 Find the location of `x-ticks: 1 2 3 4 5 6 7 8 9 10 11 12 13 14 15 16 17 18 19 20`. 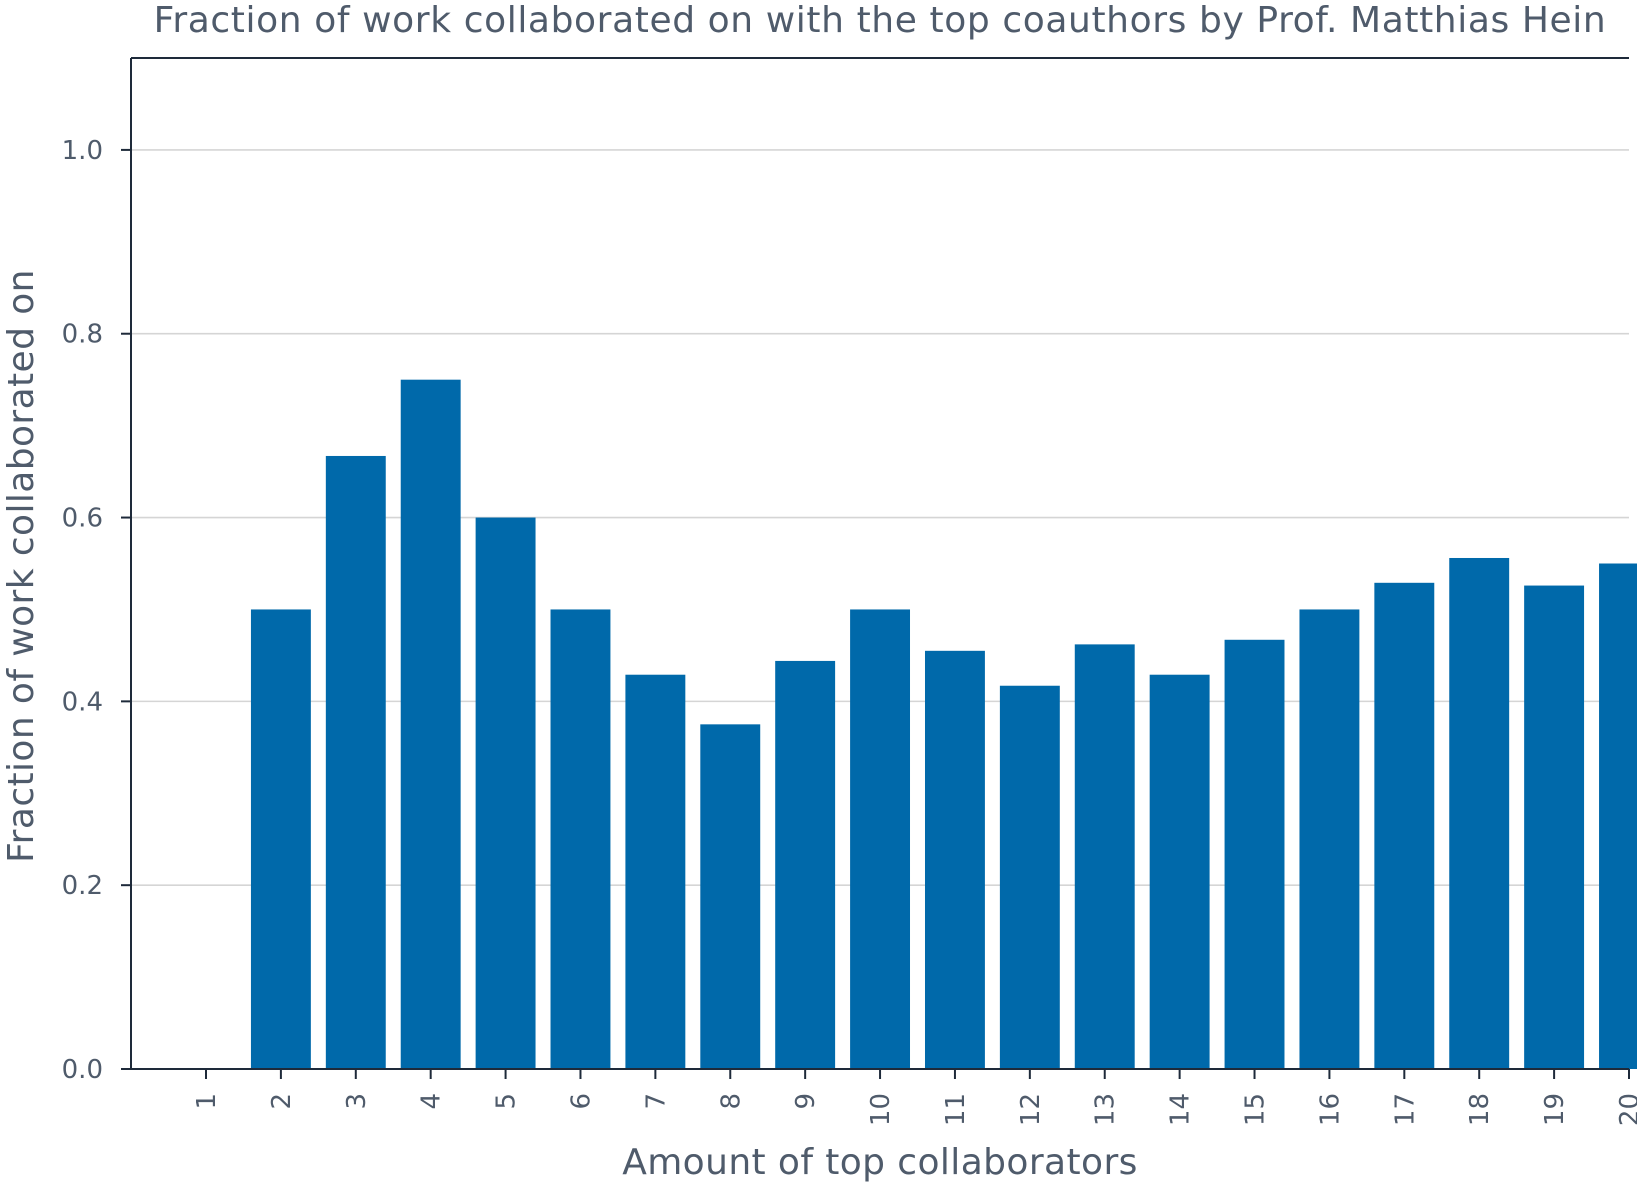

x-ticks: 1 2 3 4 5 6 7 8 9 10 11 12 13 14 15 16 17 18 19 20 is located at coordinates (914, 1097).